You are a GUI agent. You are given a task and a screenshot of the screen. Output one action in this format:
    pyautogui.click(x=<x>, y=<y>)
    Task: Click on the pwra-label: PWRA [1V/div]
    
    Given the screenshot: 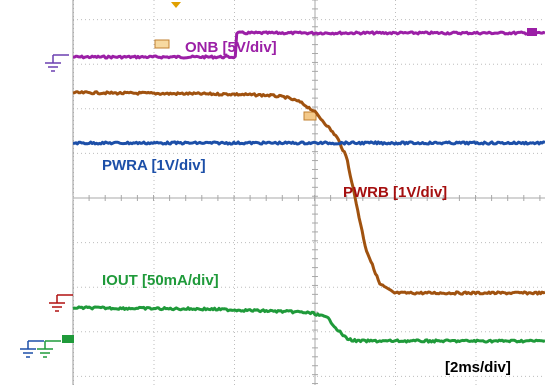 What is the action you would take?
    pyautogui.click(x=154, y=165)
    